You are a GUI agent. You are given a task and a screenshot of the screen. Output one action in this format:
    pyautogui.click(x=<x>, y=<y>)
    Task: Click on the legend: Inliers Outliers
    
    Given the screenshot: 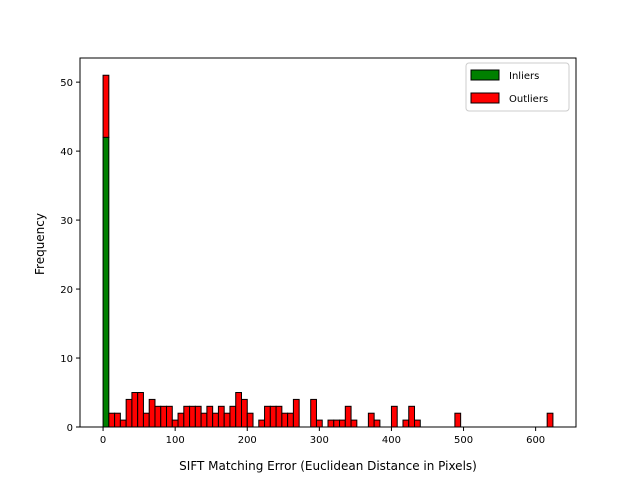 What is the action you would take?
    pyautogui.click(x=517, y=87)
    